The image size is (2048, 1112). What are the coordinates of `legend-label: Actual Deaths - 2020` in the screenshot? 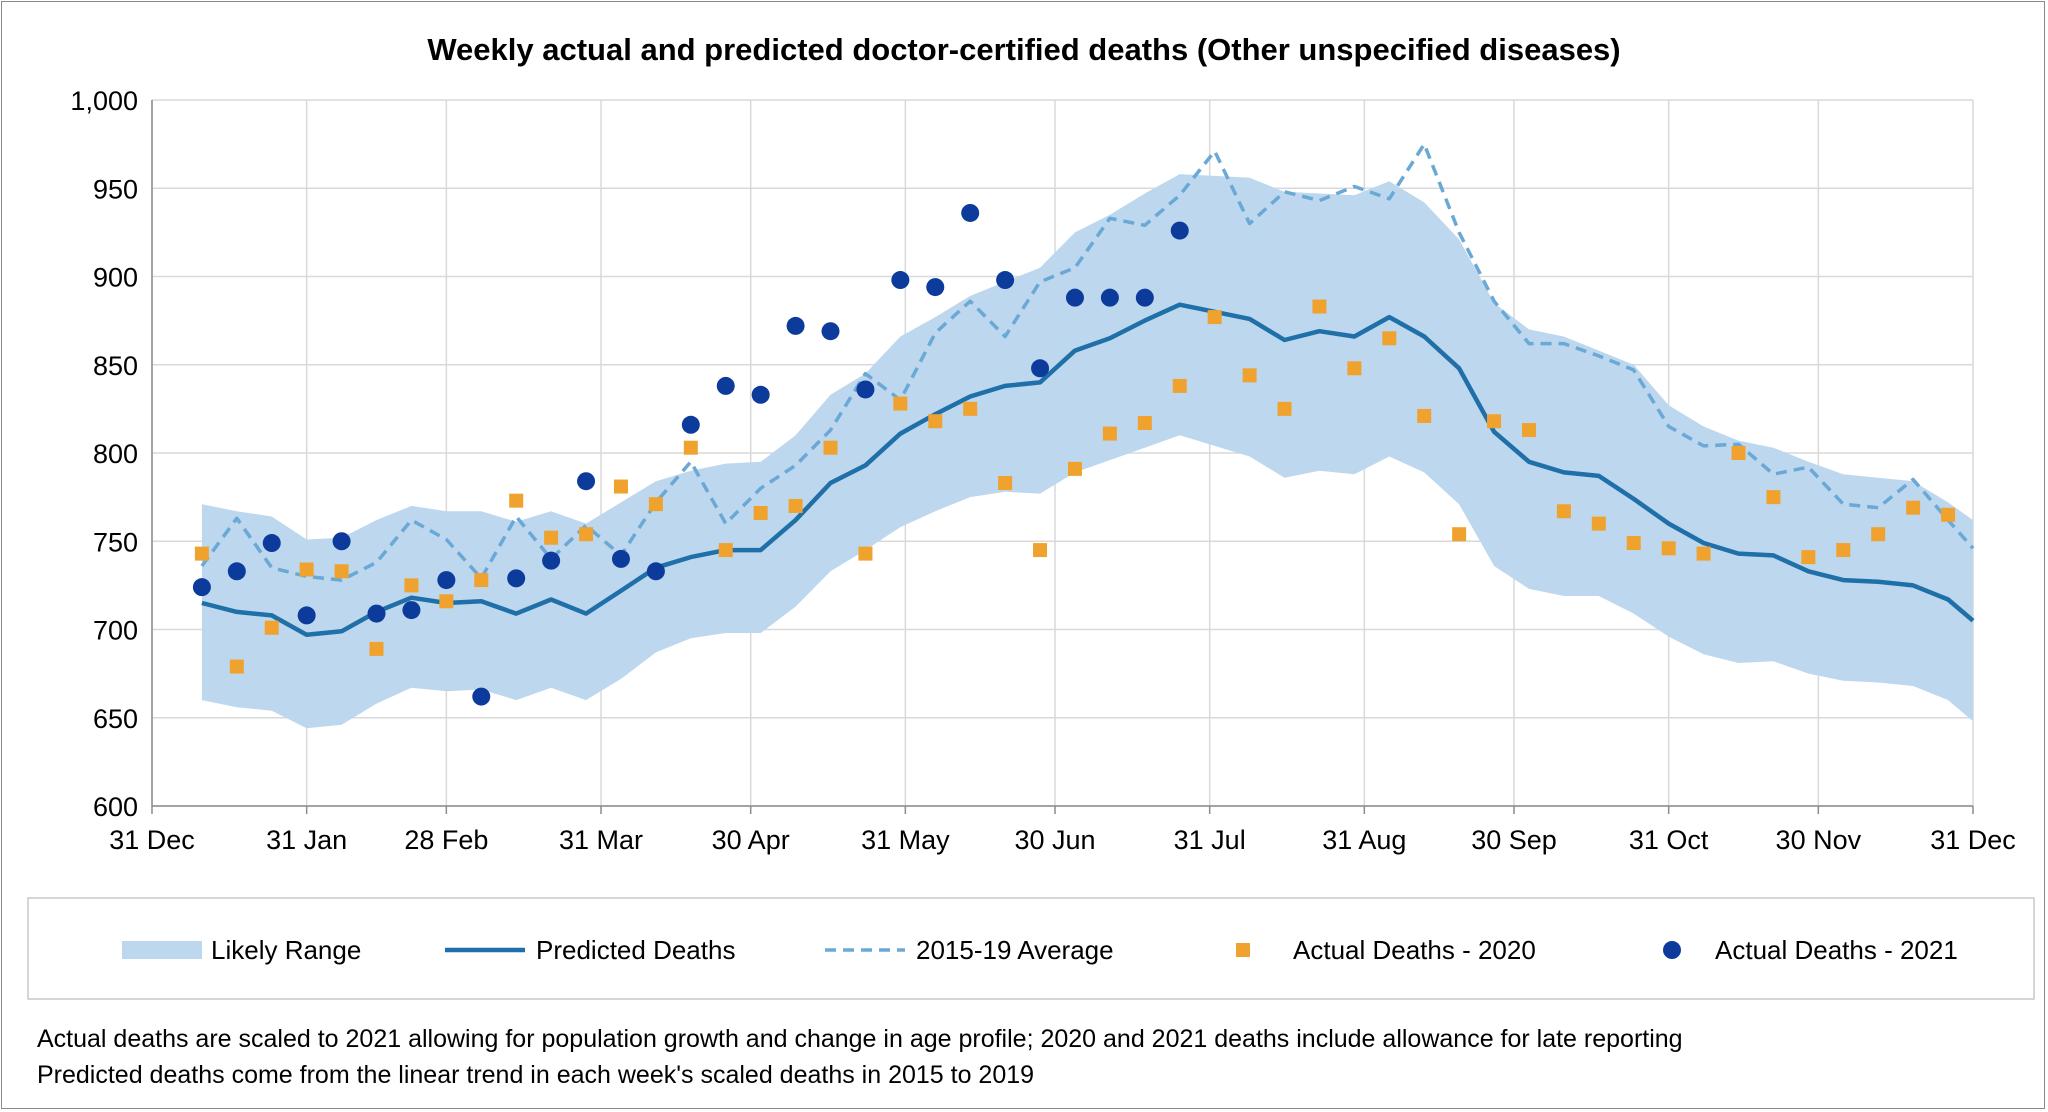 It's located at (1414, 950).